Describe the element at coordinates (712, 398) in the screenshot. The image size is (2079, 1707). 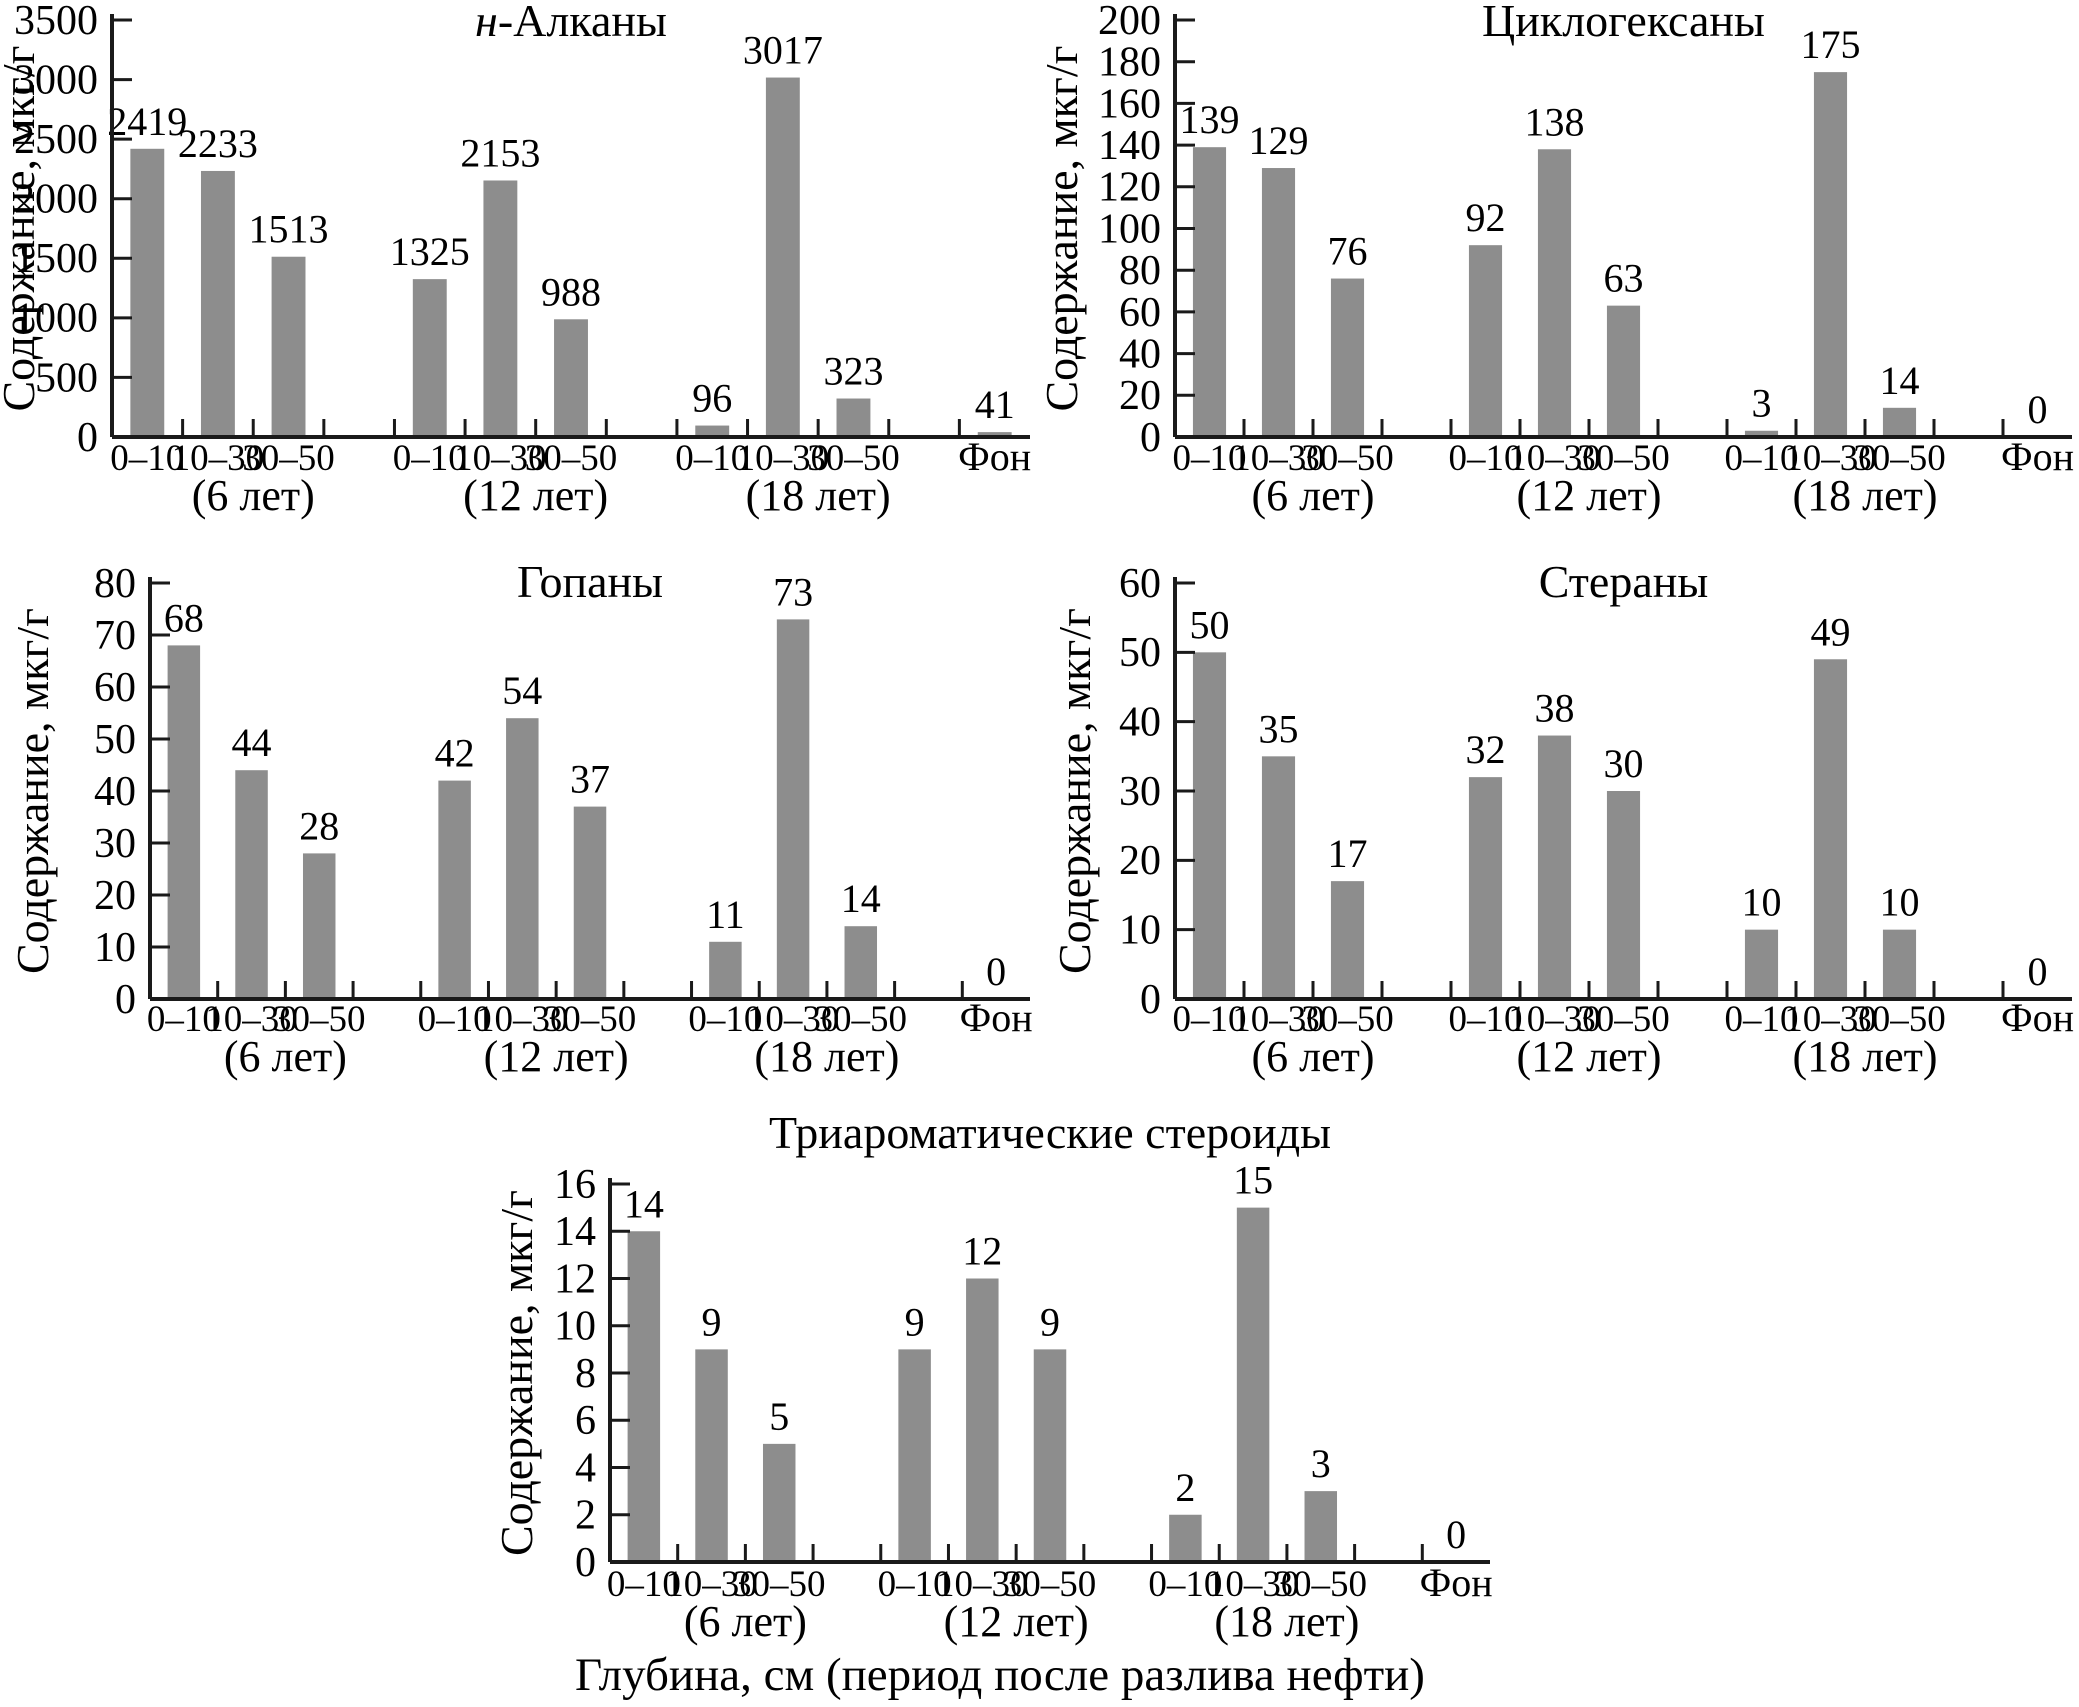
I see `bar-value-label: 96` at that location.